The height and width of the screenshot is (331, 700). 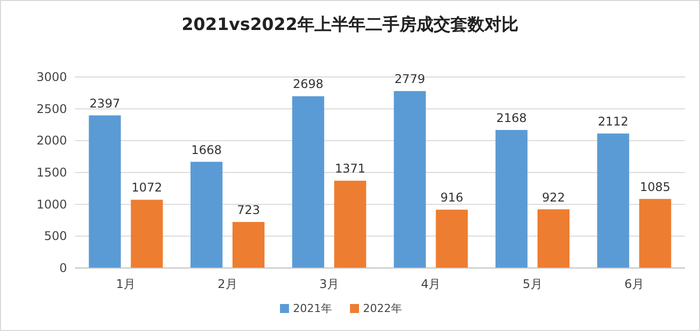 I want to click on data-label: 2397, so click(x=105, y=103).